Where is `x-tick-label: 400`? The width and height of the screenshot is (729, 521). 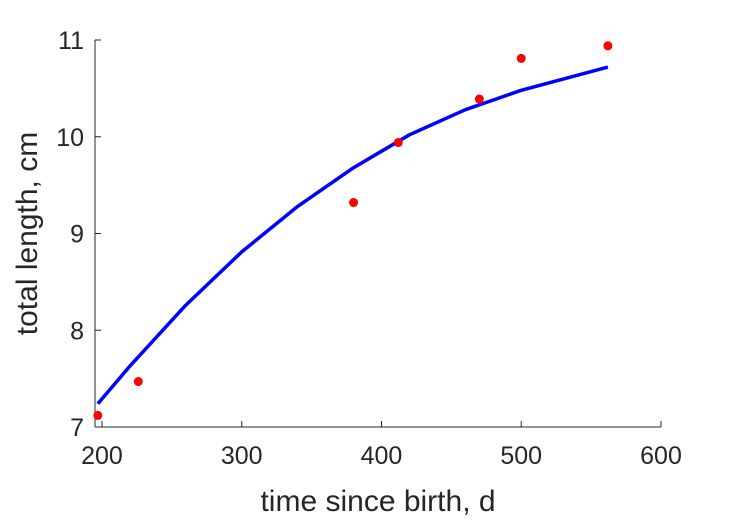
x-tick-label: 400 is located at coordinates (382, 456).